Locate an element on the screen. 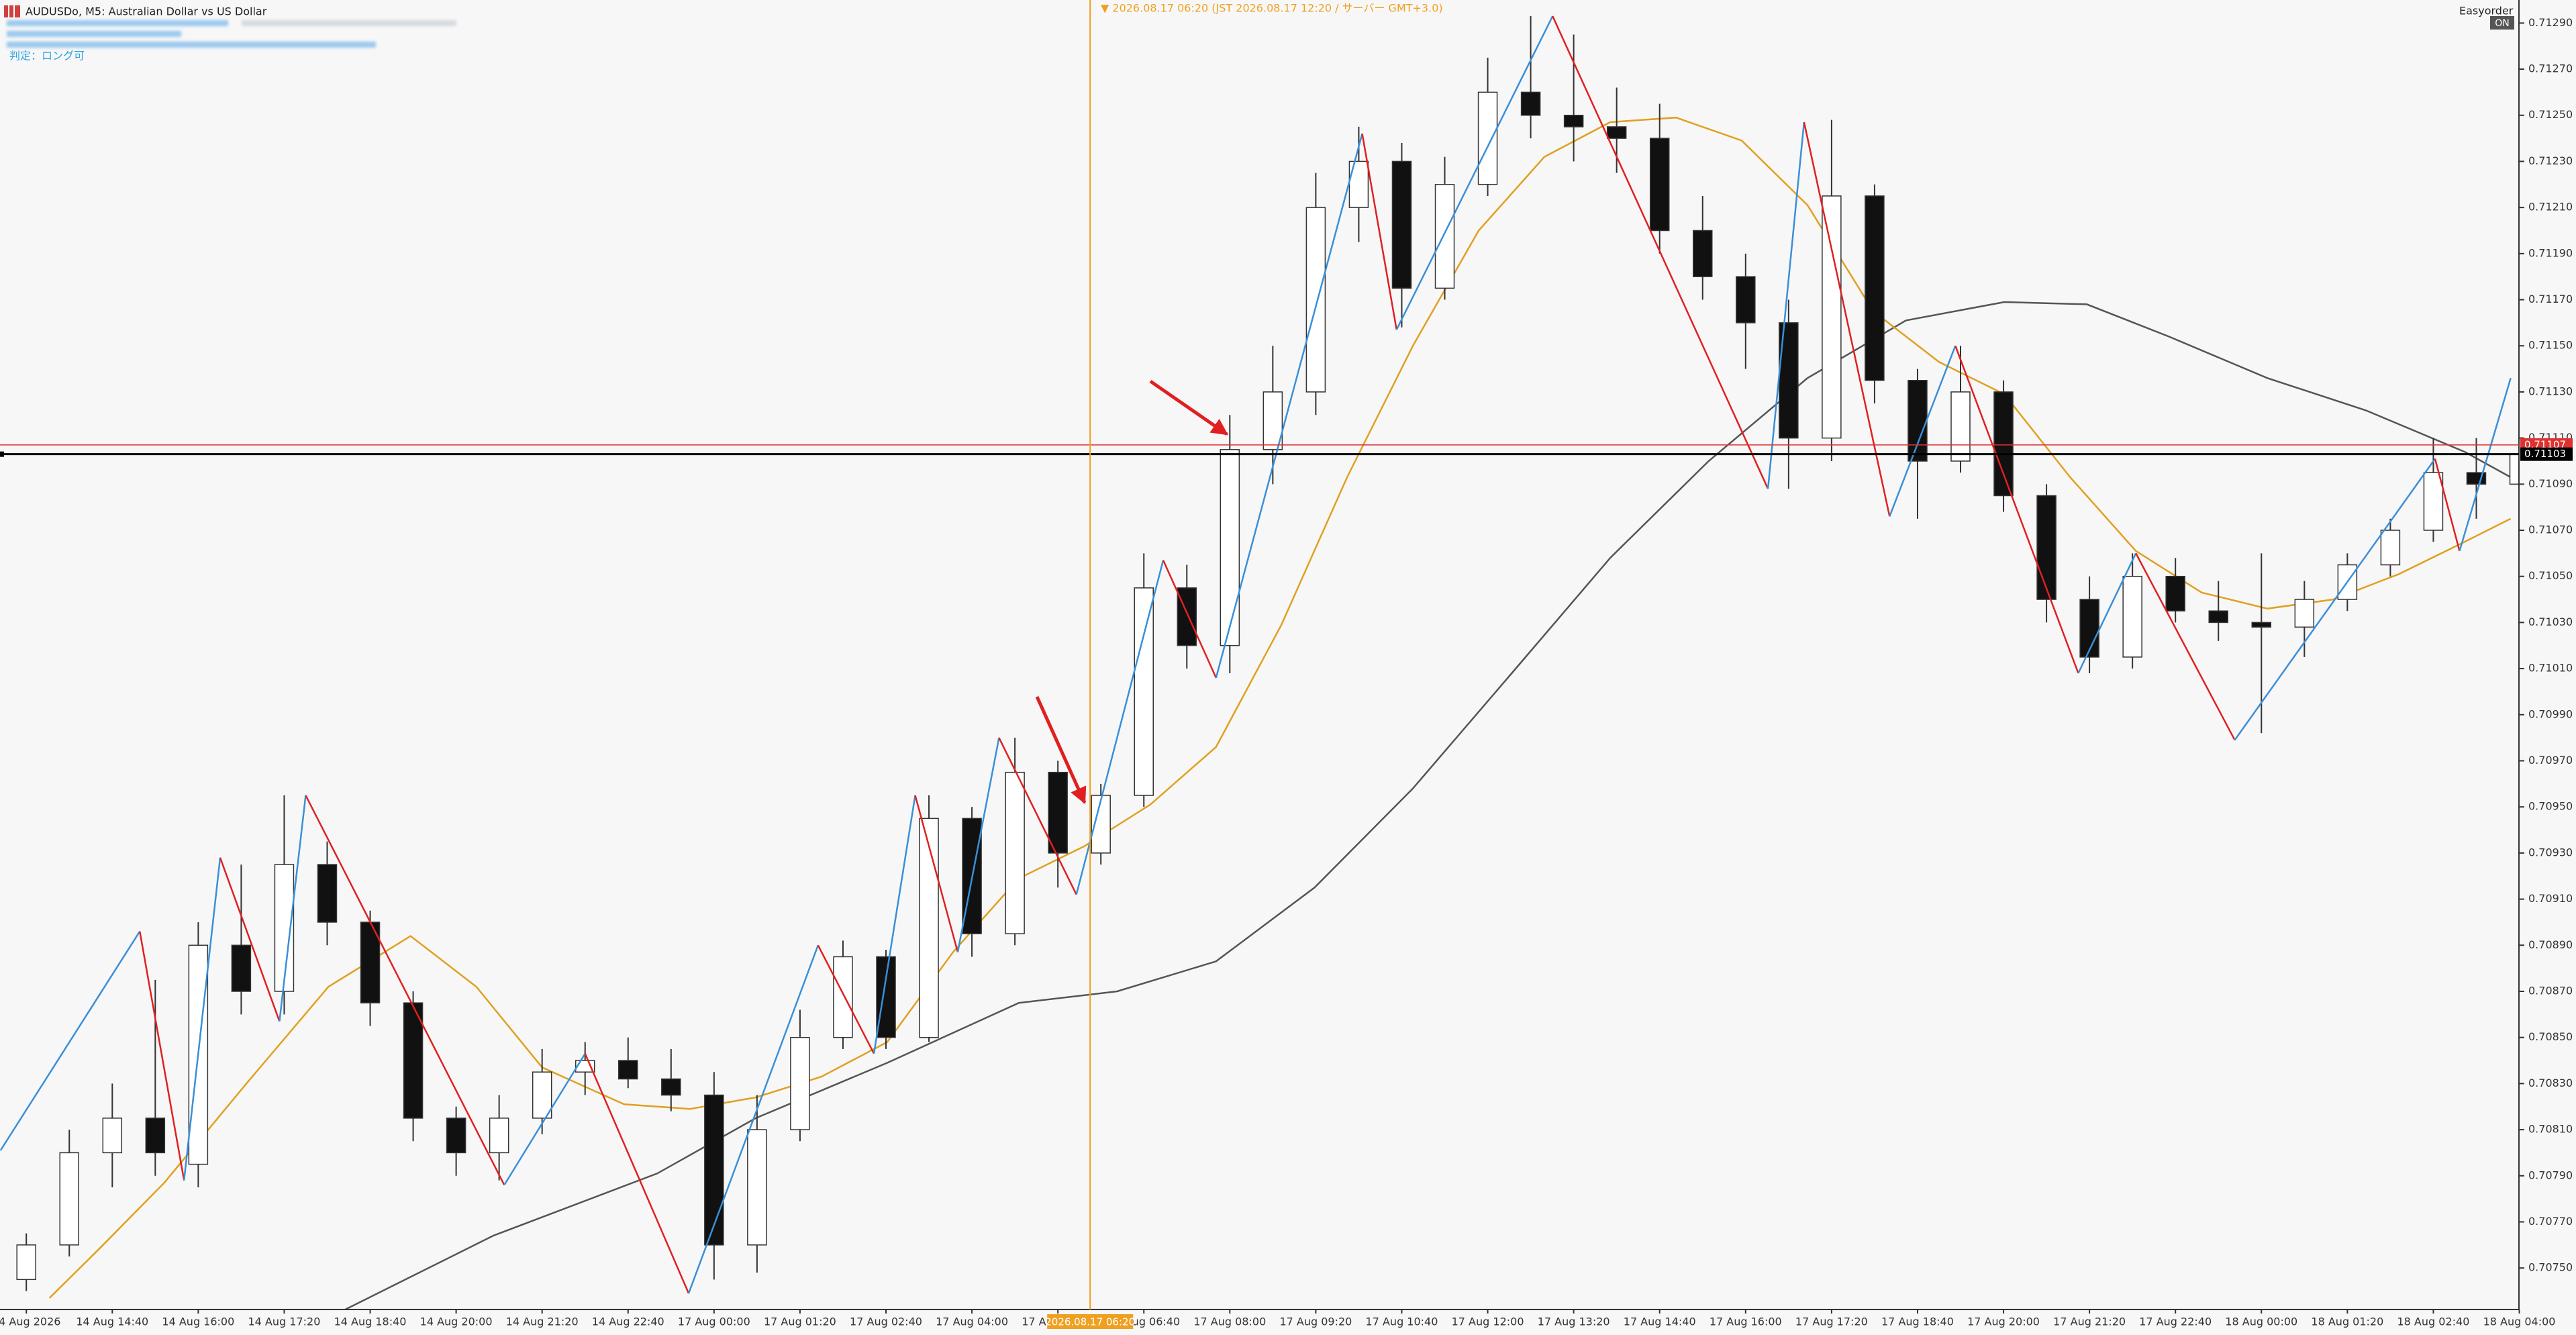 The width and height of the screenshot is (2576, 1335). x-tick-label: 17 Aug 20:00 is located at coordinates (2003, 1322).